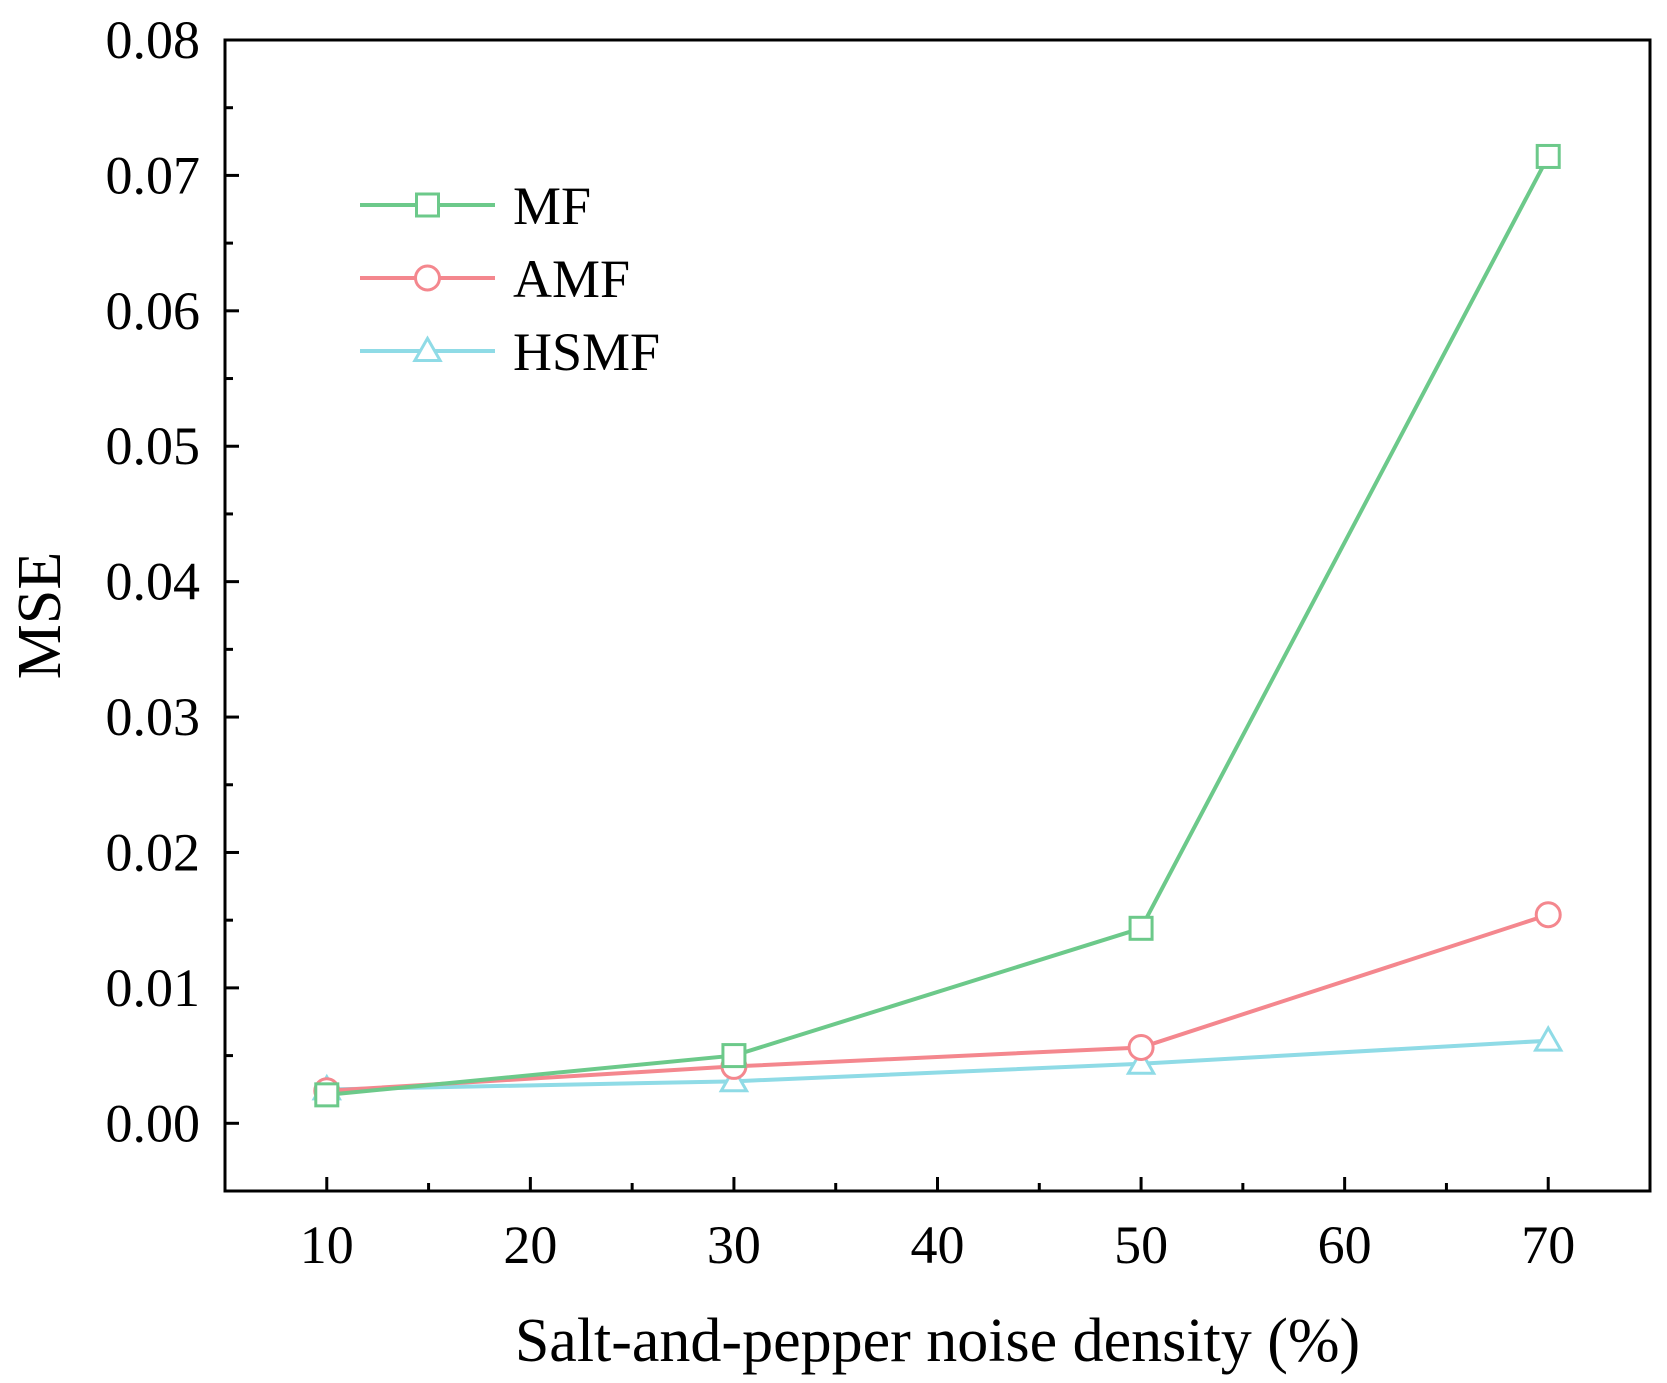  I want to click on y-tick-label: 0.07, so click(153, 175).